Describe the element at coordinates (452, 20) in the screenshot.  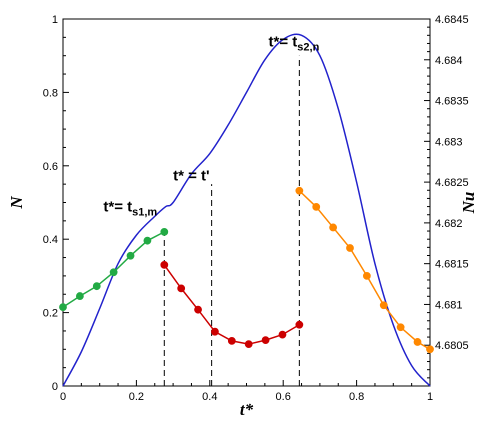
I see `y-right-tick-label: 4.6845` at that location.